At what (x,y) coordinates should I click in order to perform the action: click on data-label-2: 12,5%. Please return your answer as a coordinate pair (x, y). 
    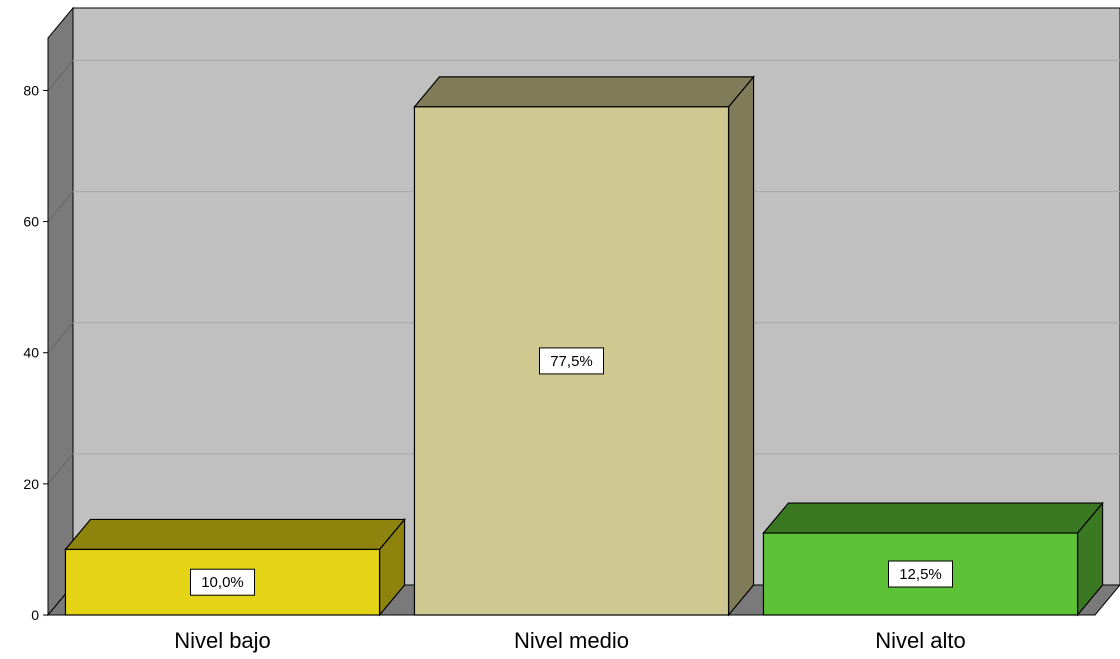
    Looking at the image, I should click on (920, 574).